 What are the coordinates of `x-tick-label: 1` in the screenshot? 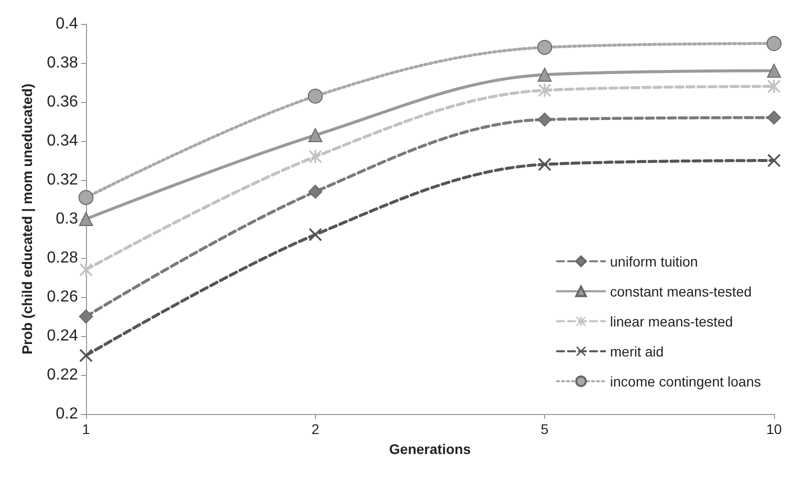 It's located at (86, 429).